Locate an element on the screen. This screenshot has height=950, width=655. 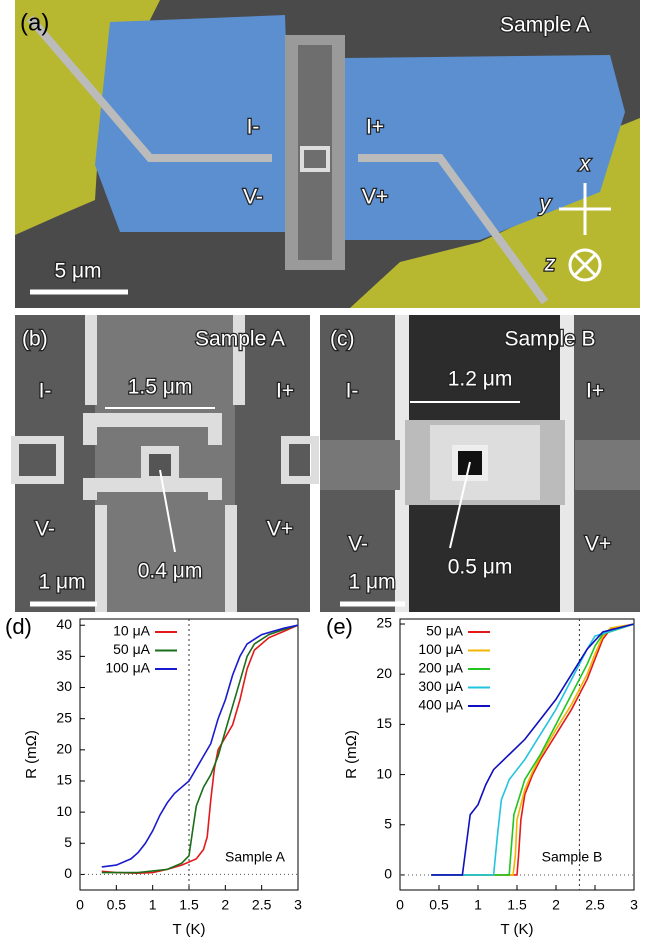
y-tick-label: 10 is located at coordinates (64, 811).